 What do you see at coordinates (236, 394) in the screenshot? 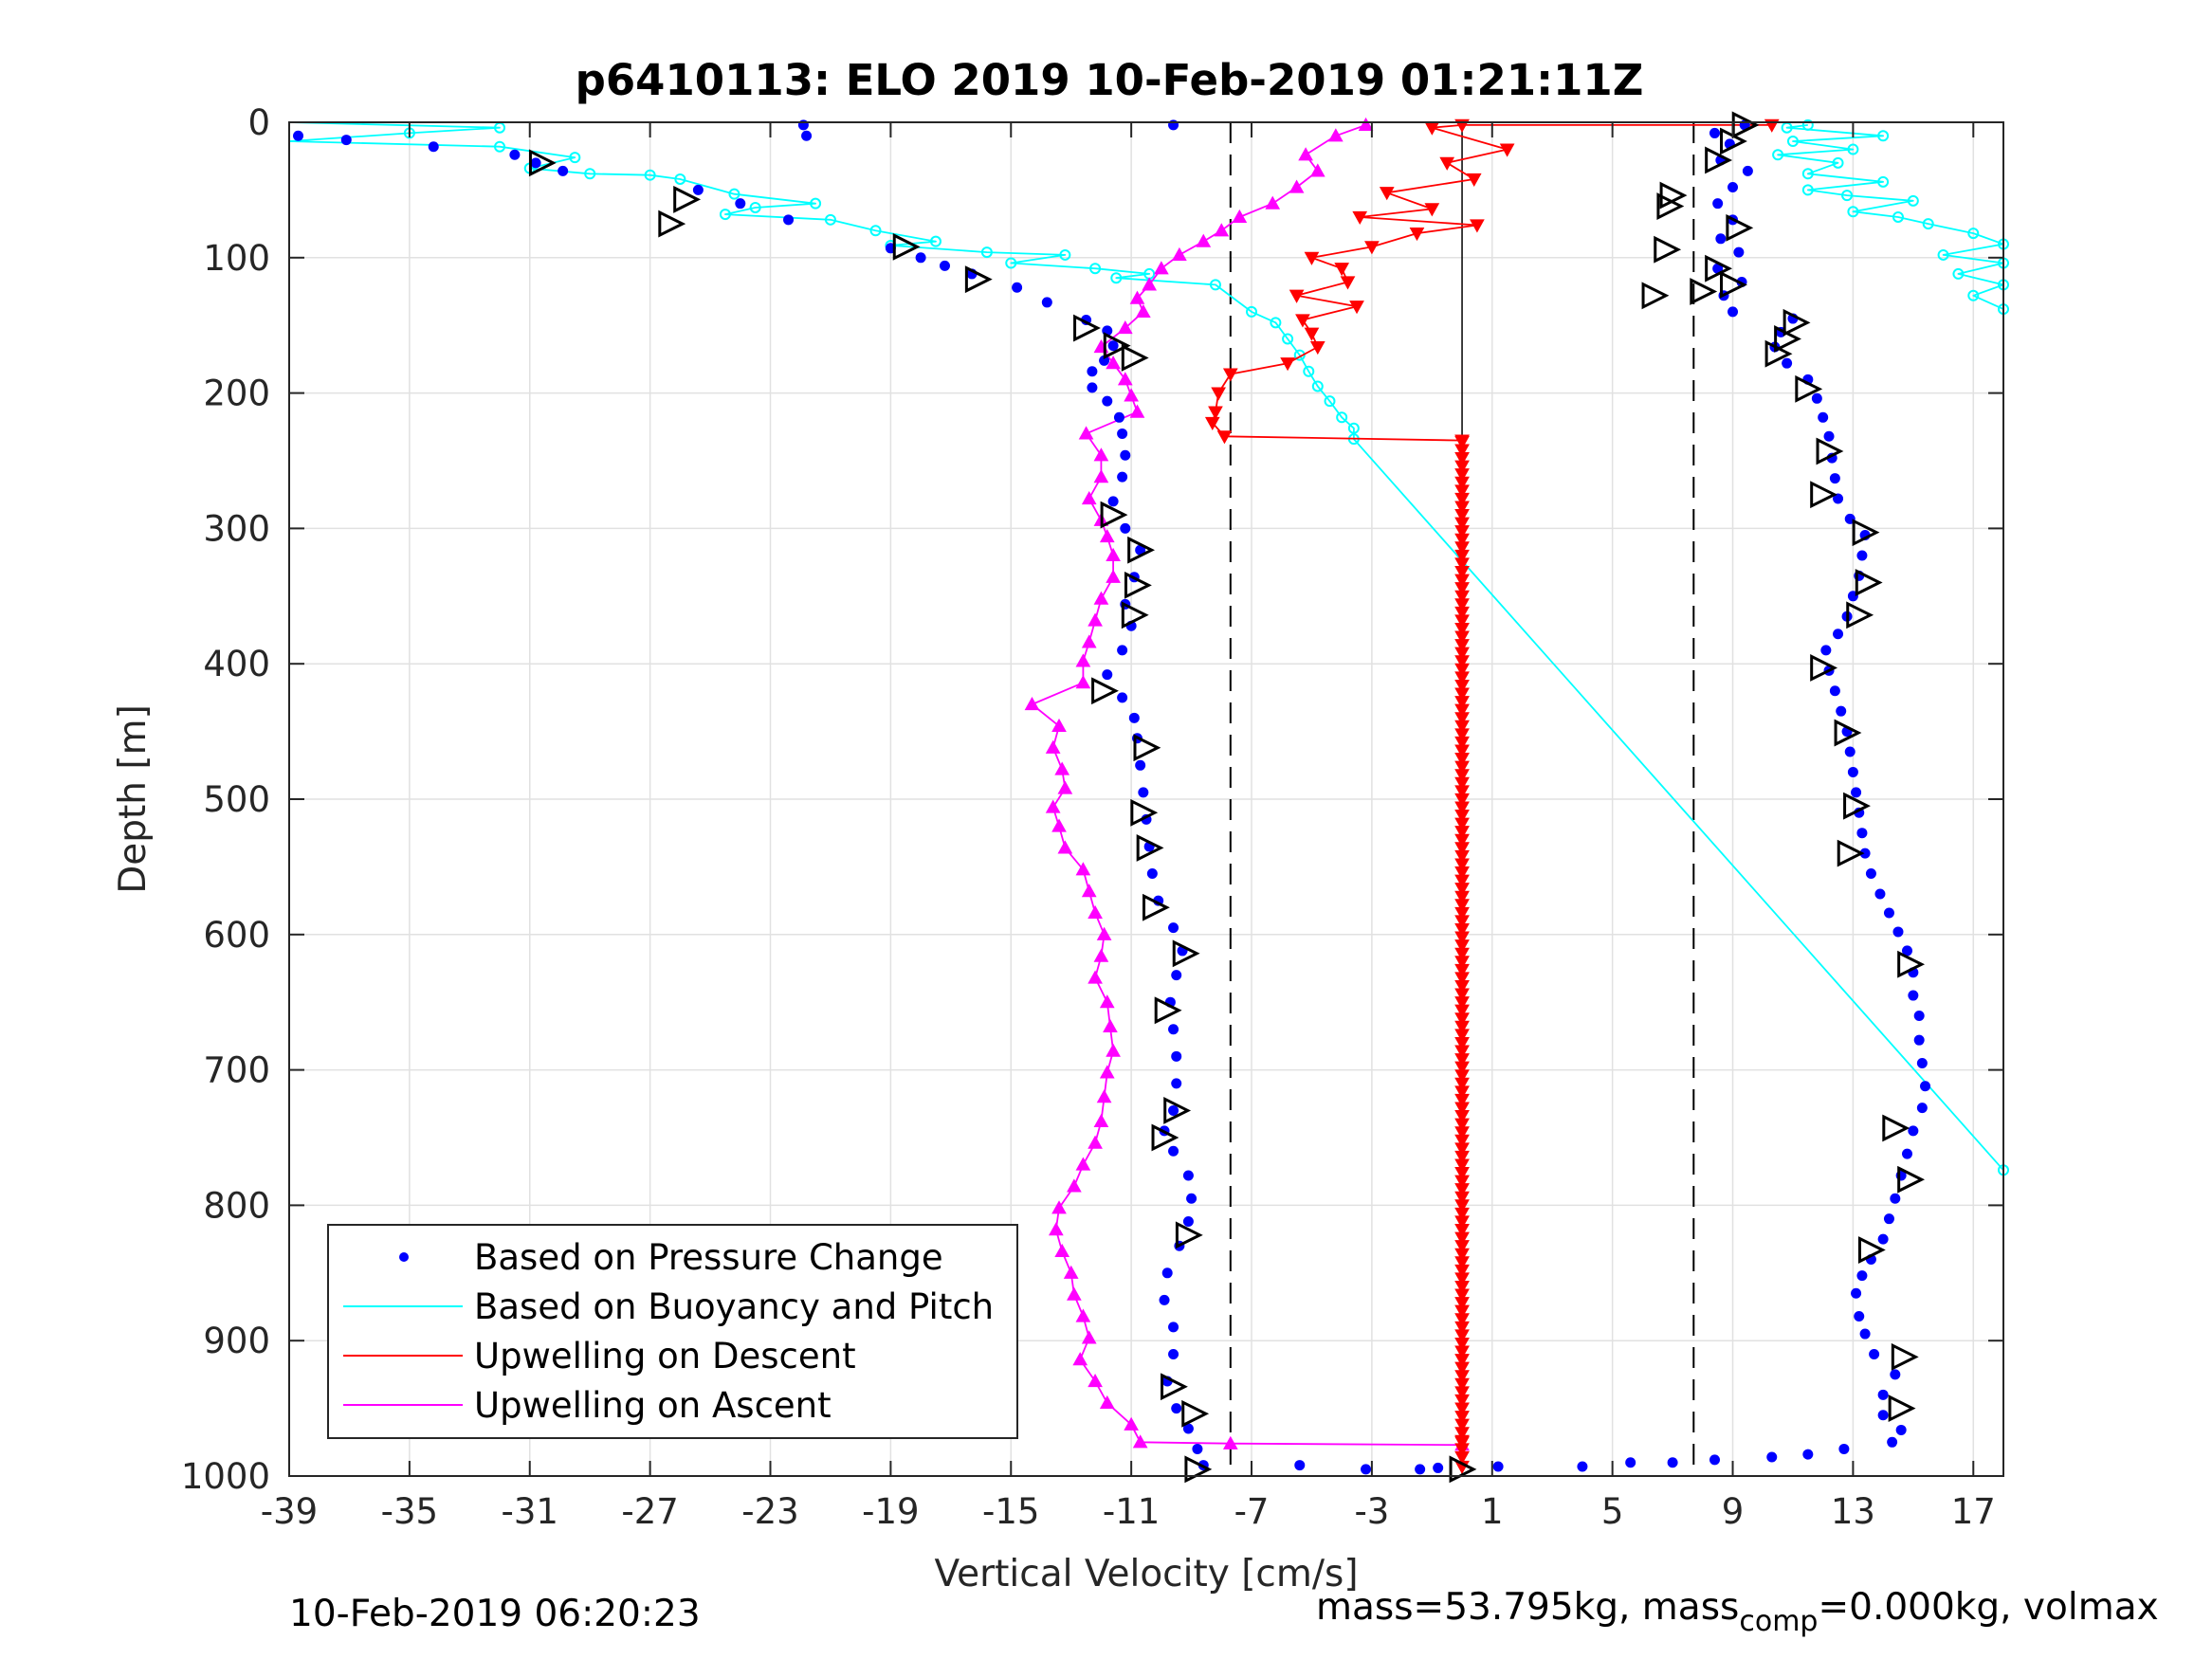
I see `y-tick-label: 200` at bounding box center [236, 394].